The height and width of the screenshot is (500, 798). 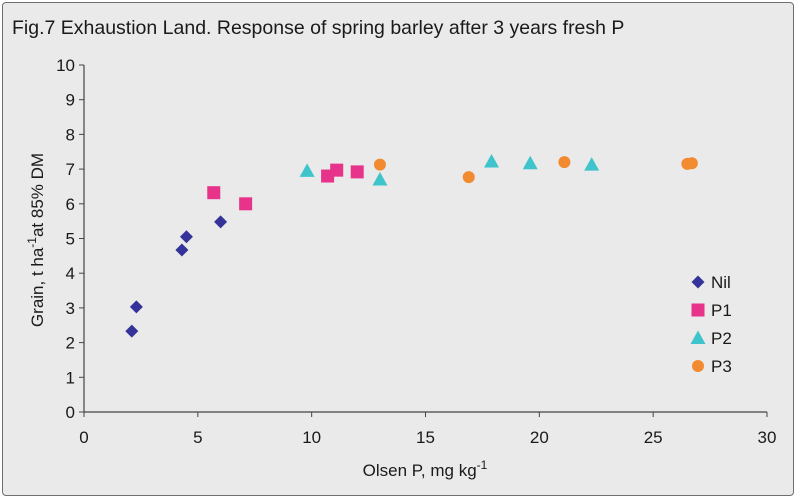 I want to click on legend-item-p2: P2, so click(x=711, y=338).